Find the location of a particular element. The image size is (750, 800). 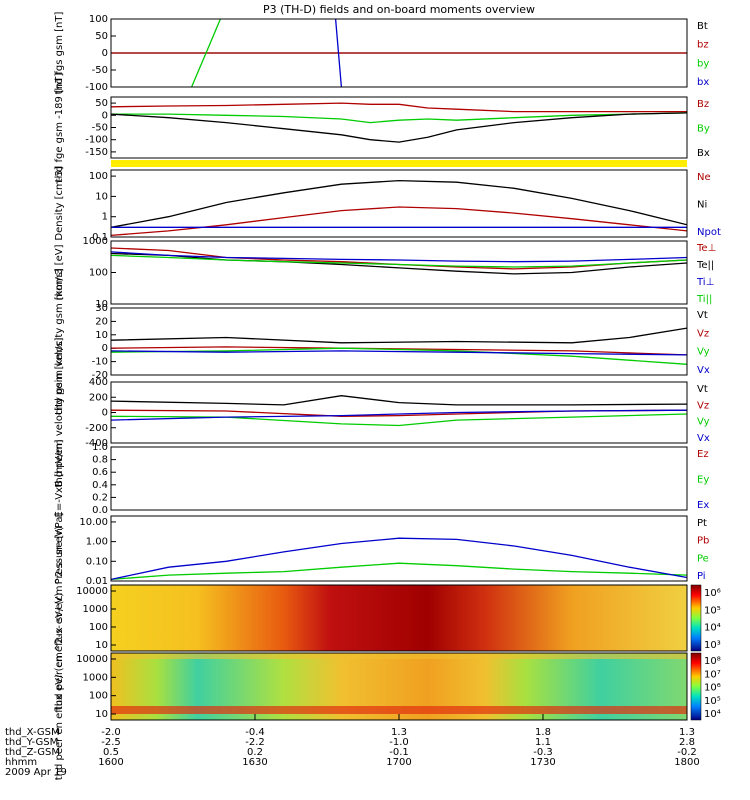

y-tick-label: 1.0 is located at coordinates (100, 447).